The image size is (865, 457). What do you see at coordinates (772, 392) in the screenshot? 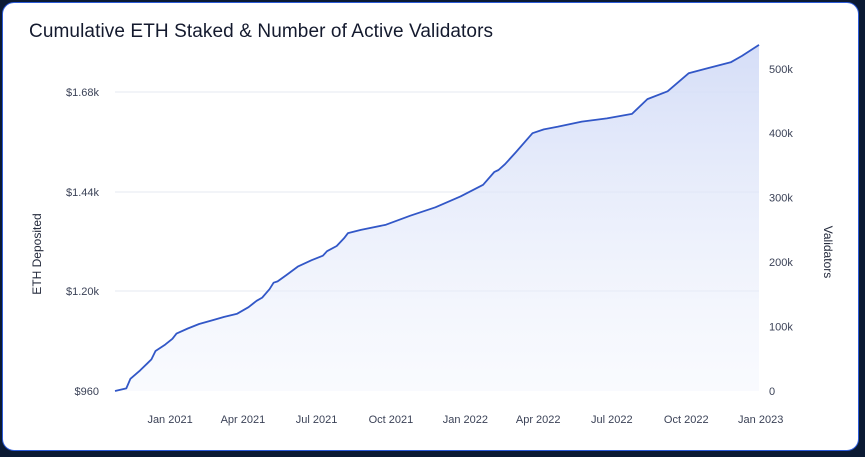
I see `right-tick-label: 0` at bounding box center [772, 392].